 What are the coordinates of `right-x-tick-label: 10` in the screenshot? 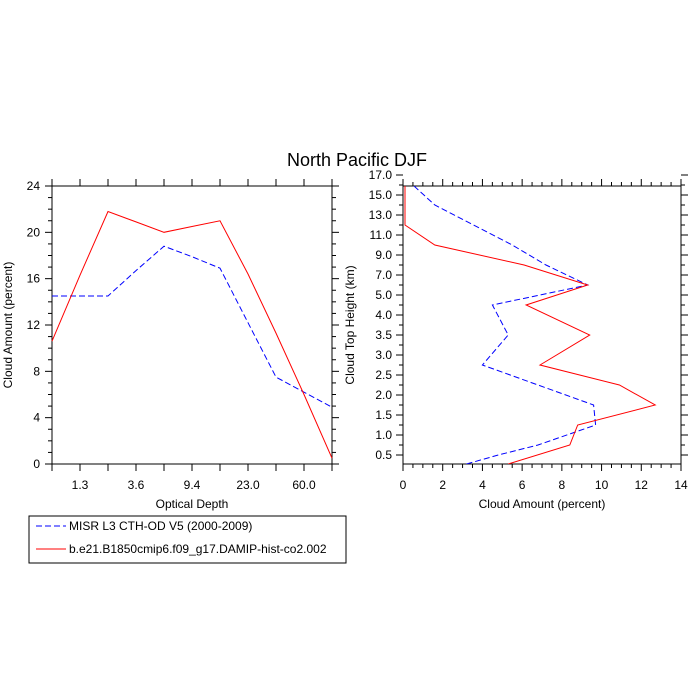 It's located at (602, 485).